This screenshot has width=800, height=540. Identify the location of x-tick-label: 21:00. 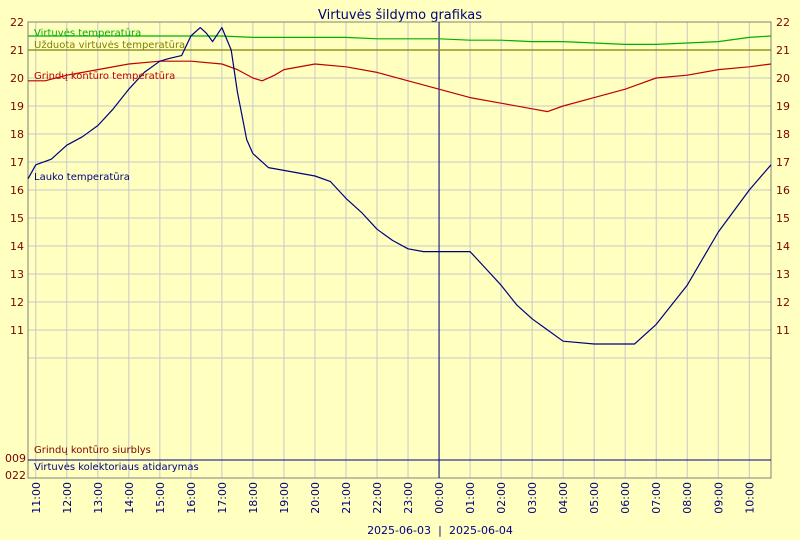
(346, 498).